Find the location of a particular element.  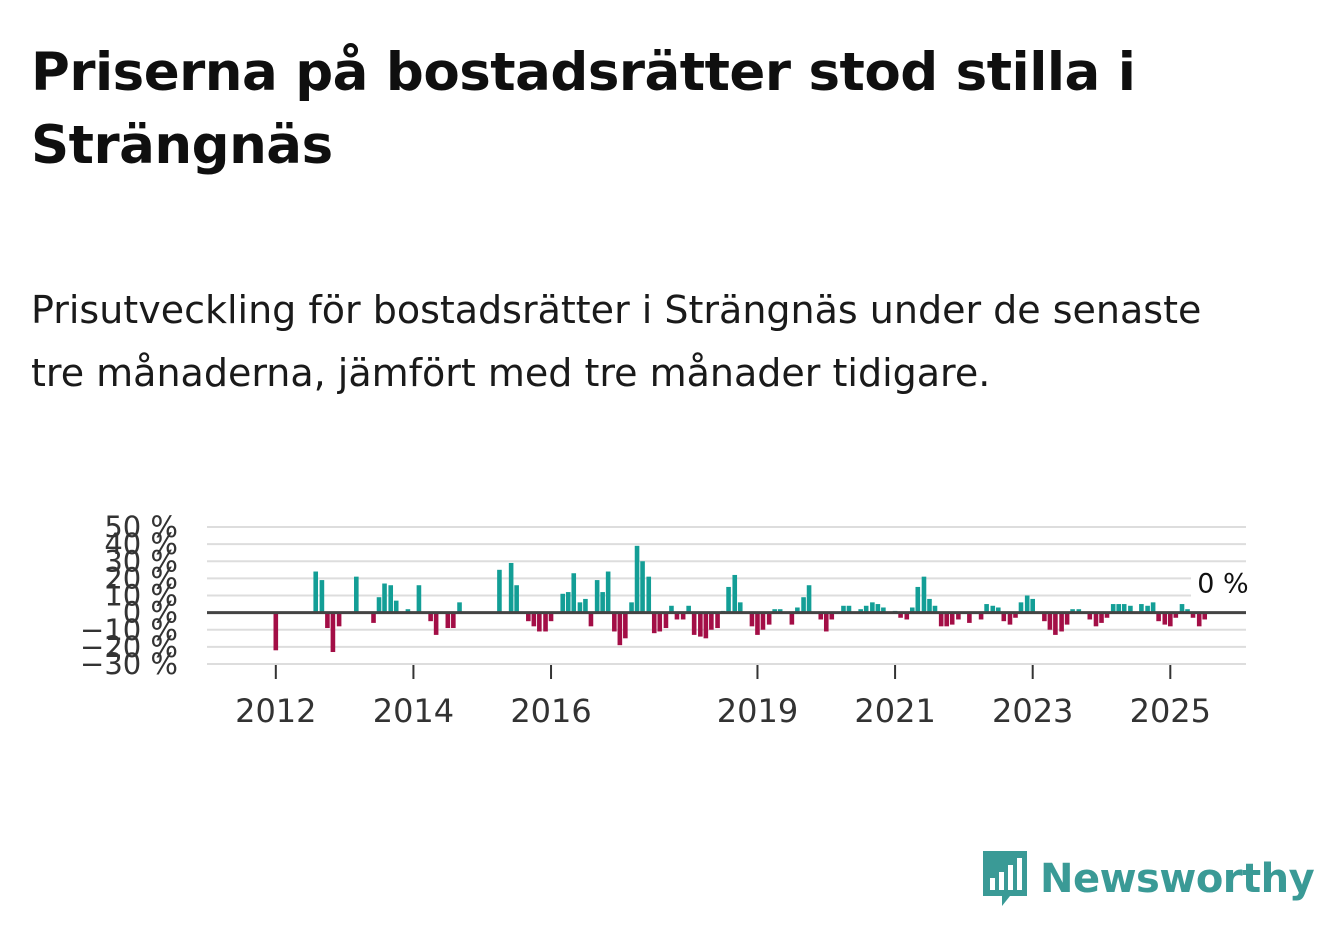

y-tick-label: −30 % is located at coordinates (129, 664).